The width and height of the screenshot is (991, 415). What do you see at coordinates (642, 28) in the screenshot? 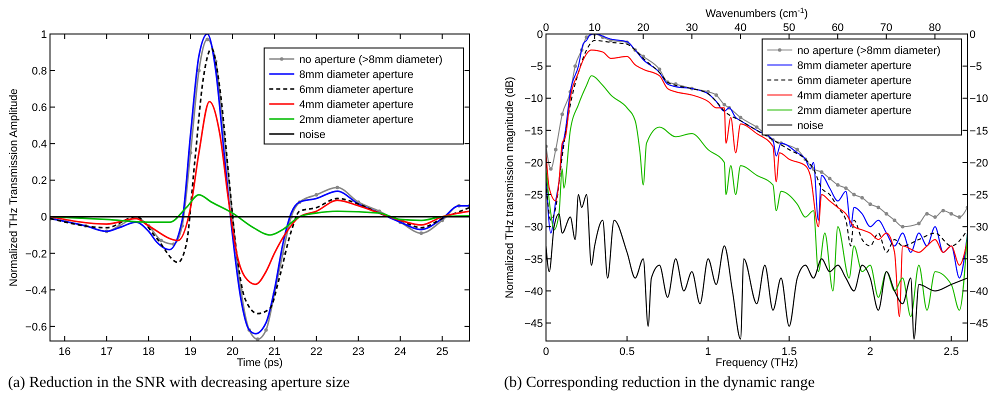
I see `x2-tick-label: 20` at bounding box center [642, 28].